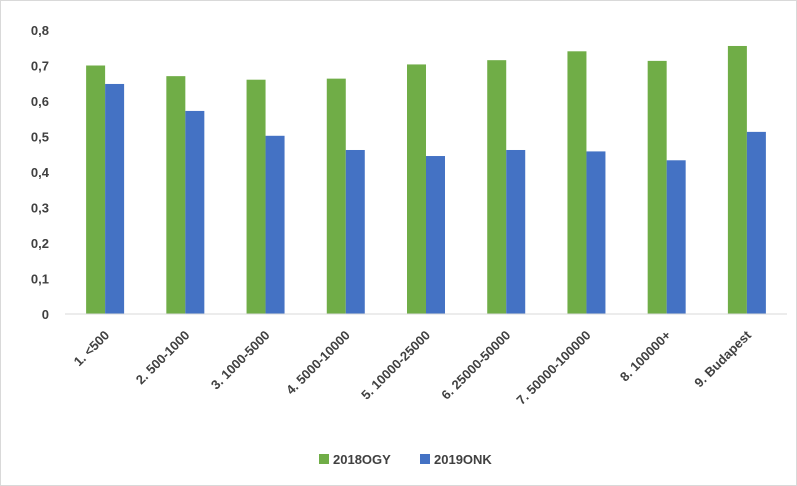 The height and width of the screenshot is (486, 797). Describe the element at coordinates (40, 66) in the screenshot. I see `y-tick-label: 0,7` at that location.